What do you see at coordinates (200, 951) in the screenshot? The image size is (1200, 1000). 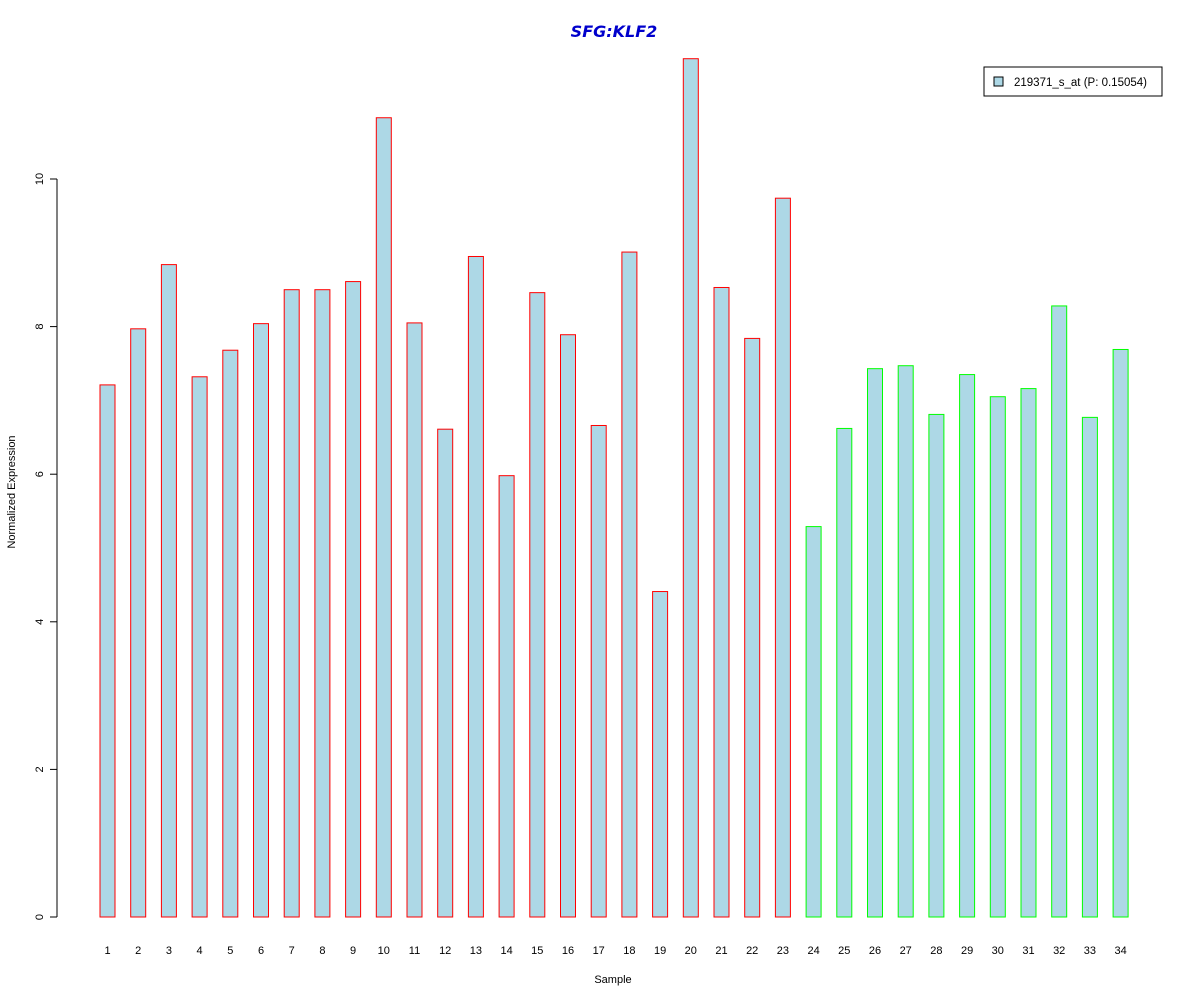 I see `x-tick-label: 4` at bounding box center [200, 951].